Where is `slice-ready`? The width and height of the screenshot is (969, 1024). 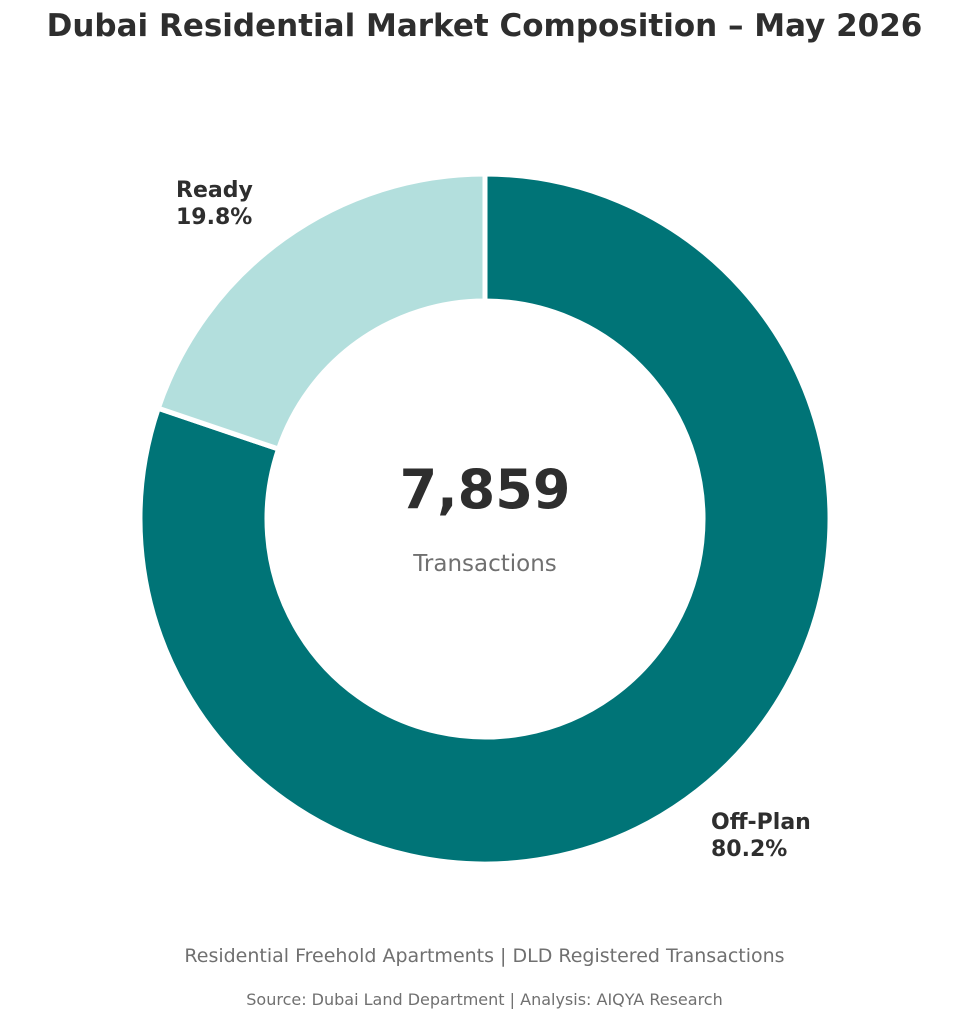 slice-ready is located at coordinates (321, 312).